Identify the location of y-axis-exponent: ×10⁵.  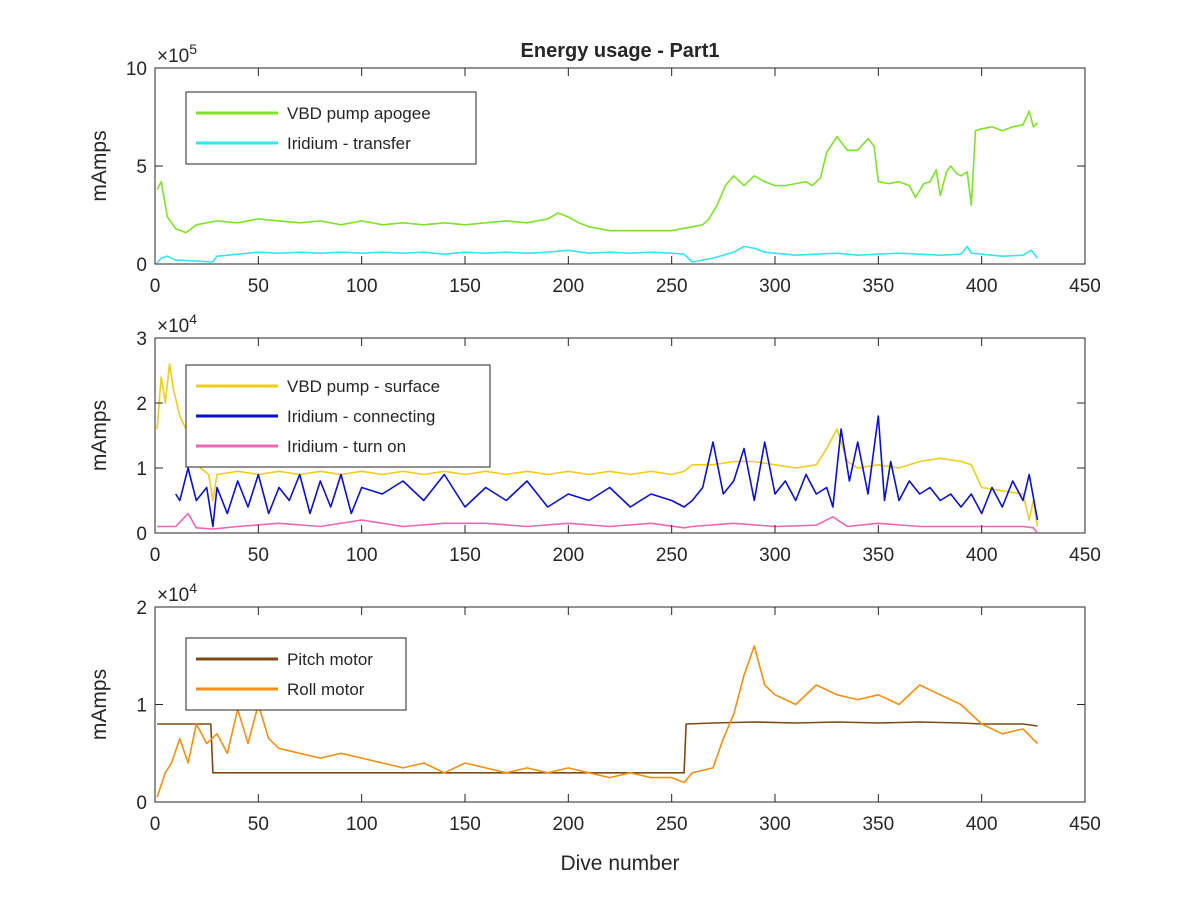
(177, 54).